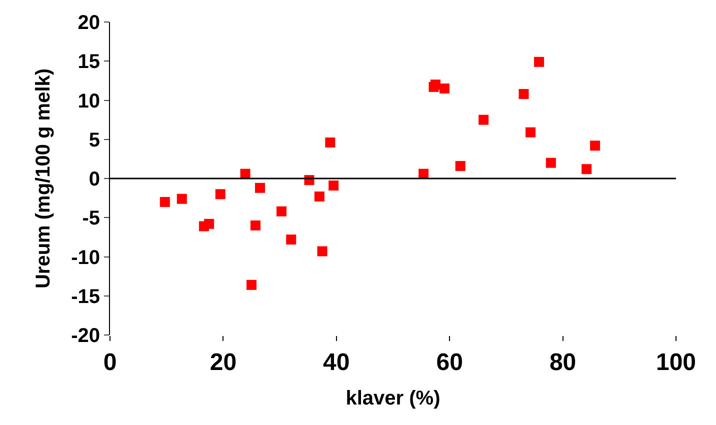  What do you see at coordinates (449, 362) in the screenshot?
I see `x-tick-label: 60` at bounding box center [449, 362].